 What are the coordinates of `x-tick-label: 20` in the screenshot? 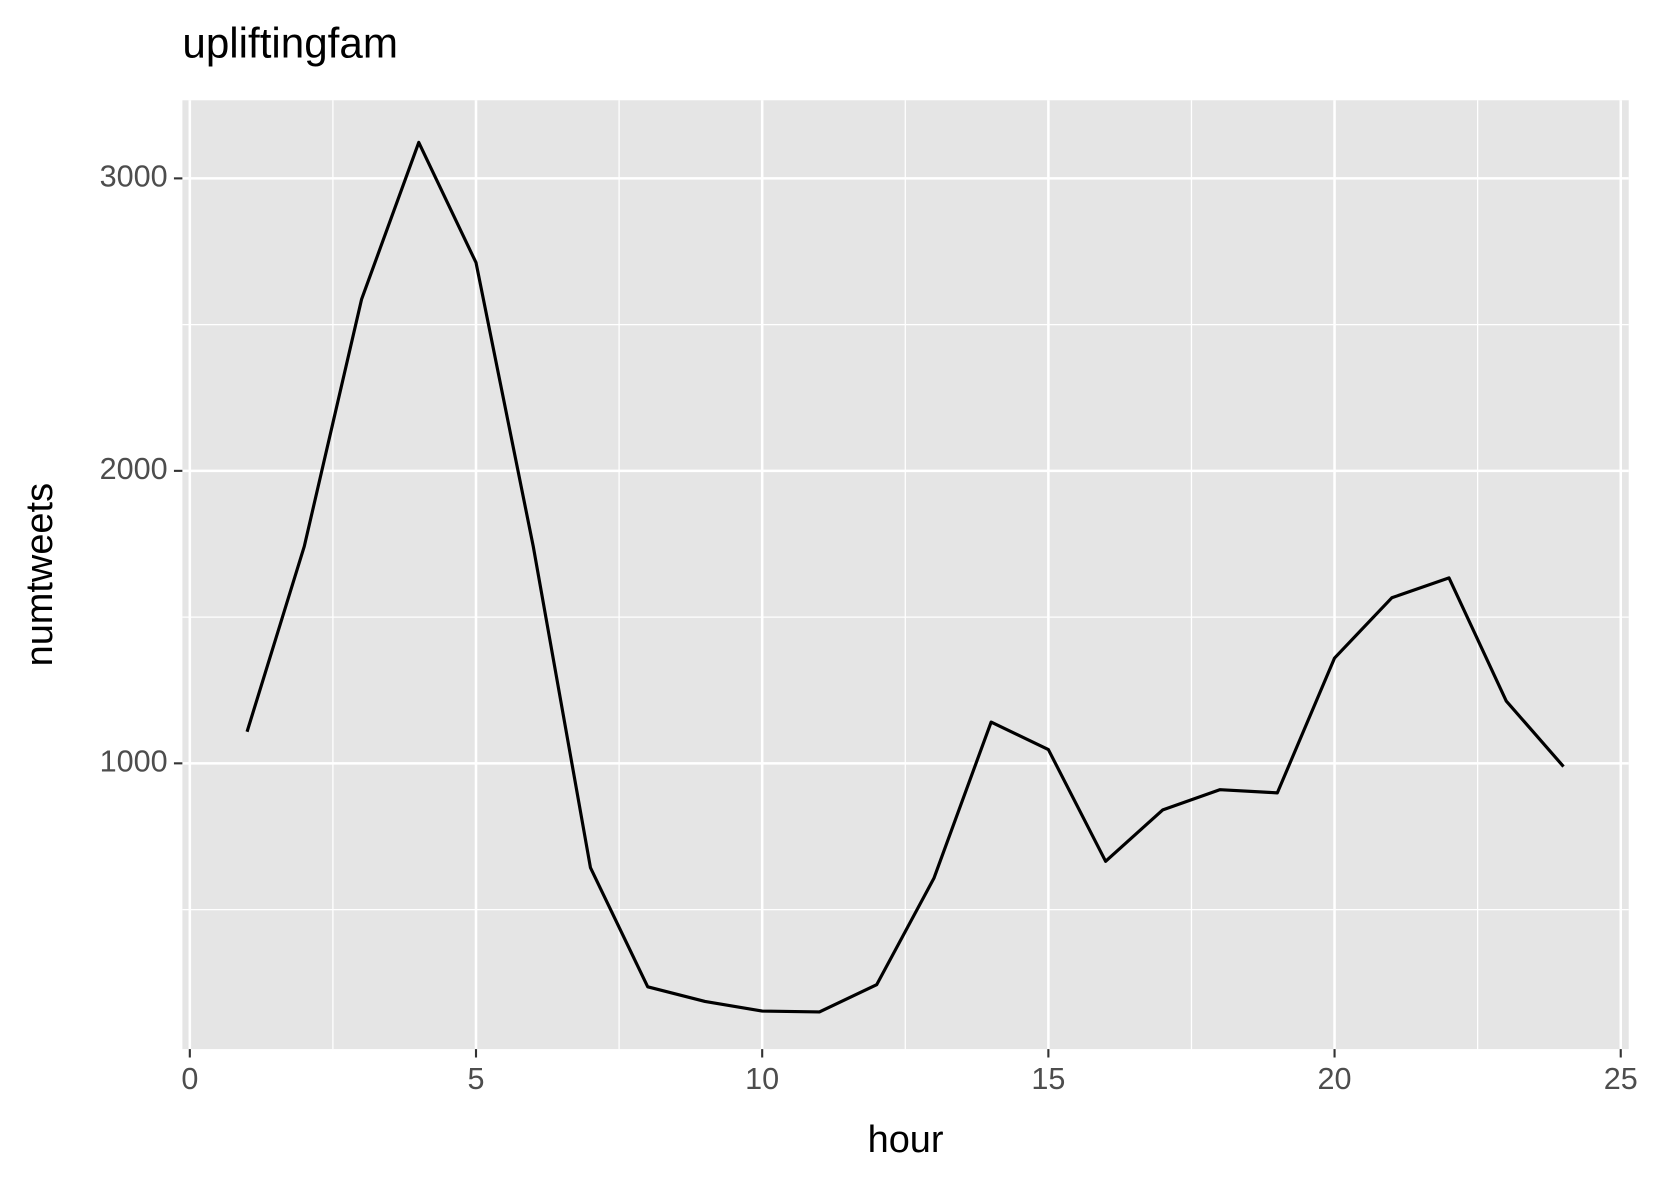 It's located at (1335, 1079).